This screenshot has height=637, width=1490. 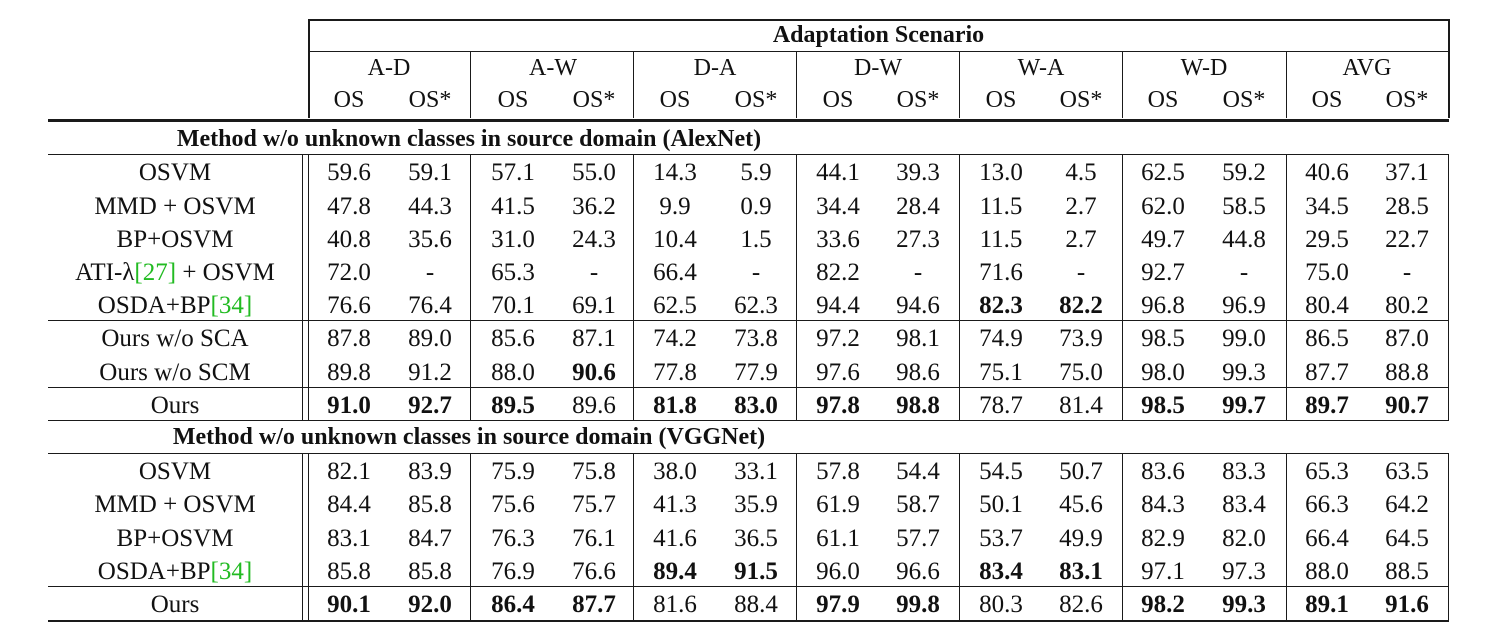 I want to click on value-cell: 40.6, so click(x=1327, y=173).